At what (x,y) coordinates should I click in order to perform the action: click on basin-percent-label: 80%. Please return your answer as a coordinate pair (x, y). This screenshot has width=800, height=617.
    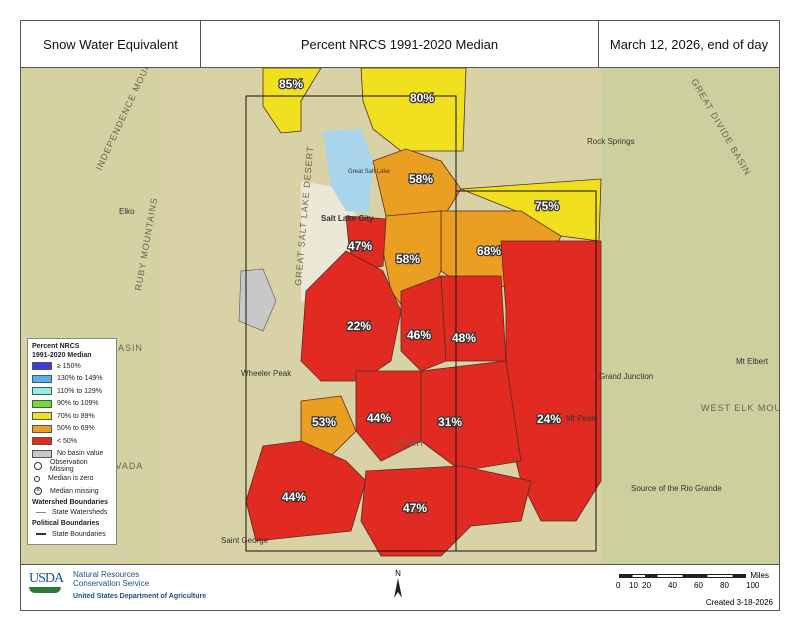
    Looking at the image, I should click on (422, 98).